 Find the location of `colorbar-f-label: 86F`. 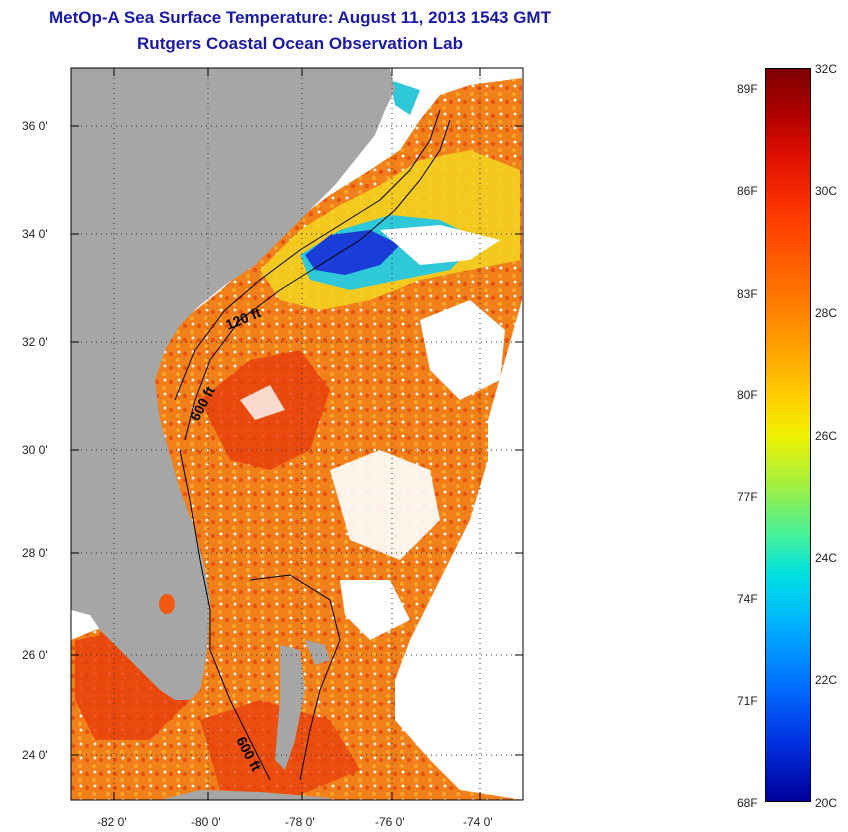

colorbar-f-label: 86F is located at coordinates (747, 191).